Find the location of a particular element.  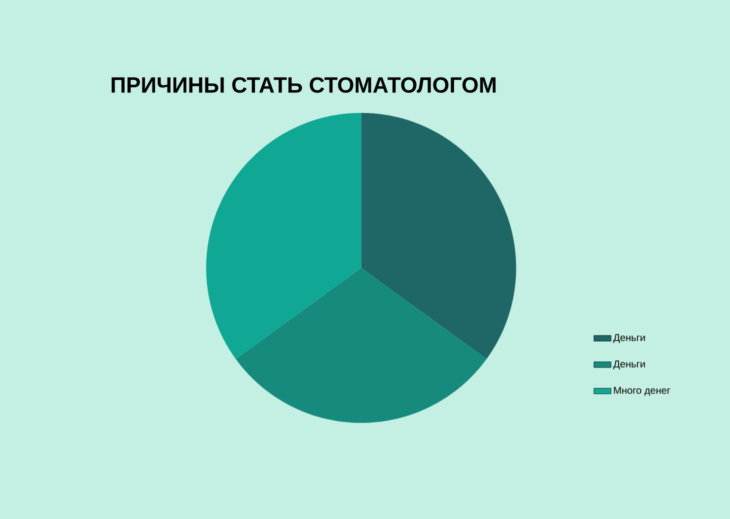

legend-label: Много денег is located at coordinates (642, 391).